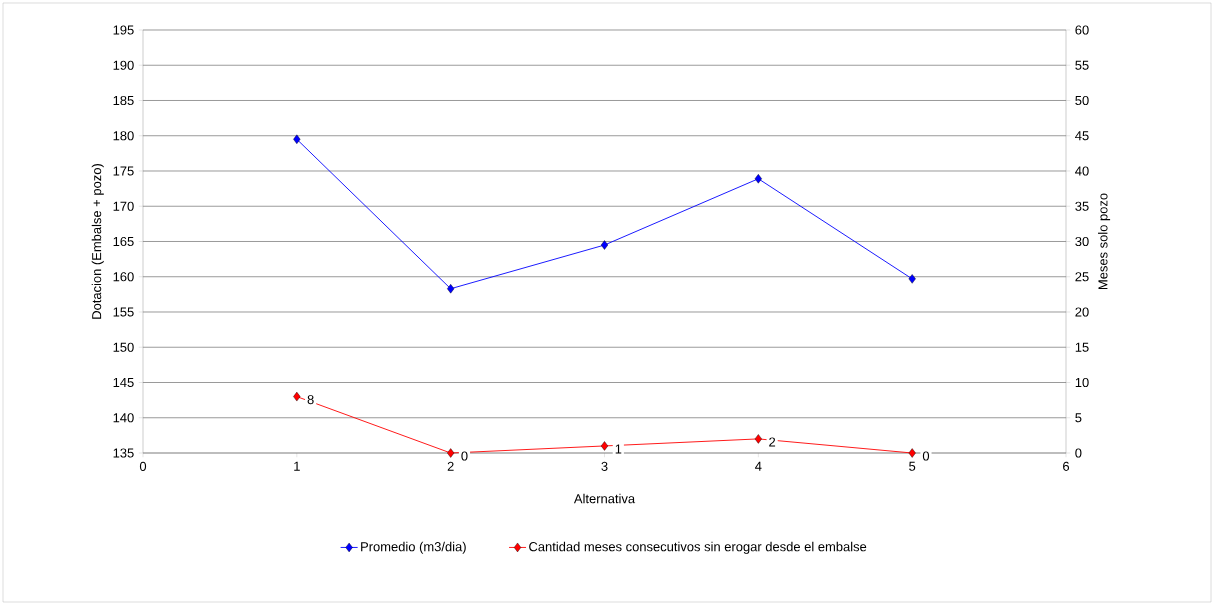  I want to click on y2-tick-label: 30, so click(1082, 241).